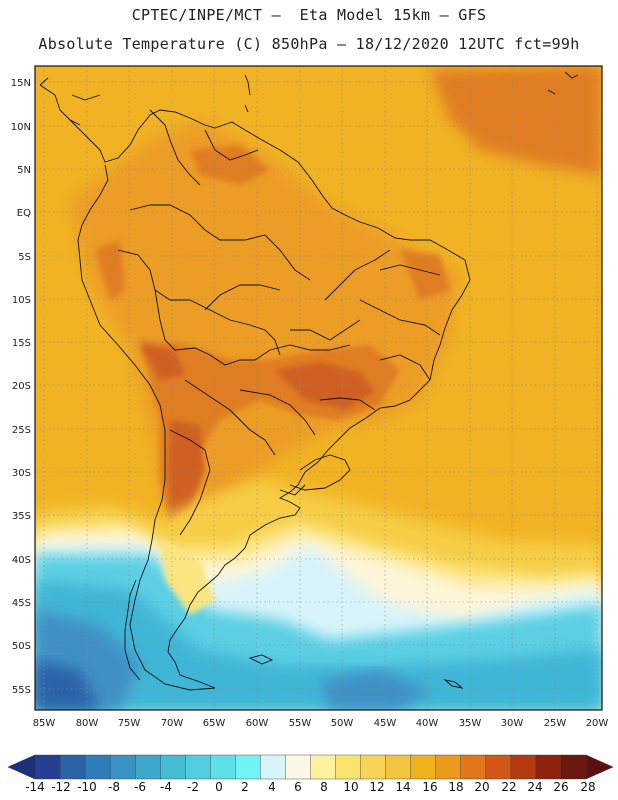  I want to click on lat-tick-label: 35S, so click(21, 516).